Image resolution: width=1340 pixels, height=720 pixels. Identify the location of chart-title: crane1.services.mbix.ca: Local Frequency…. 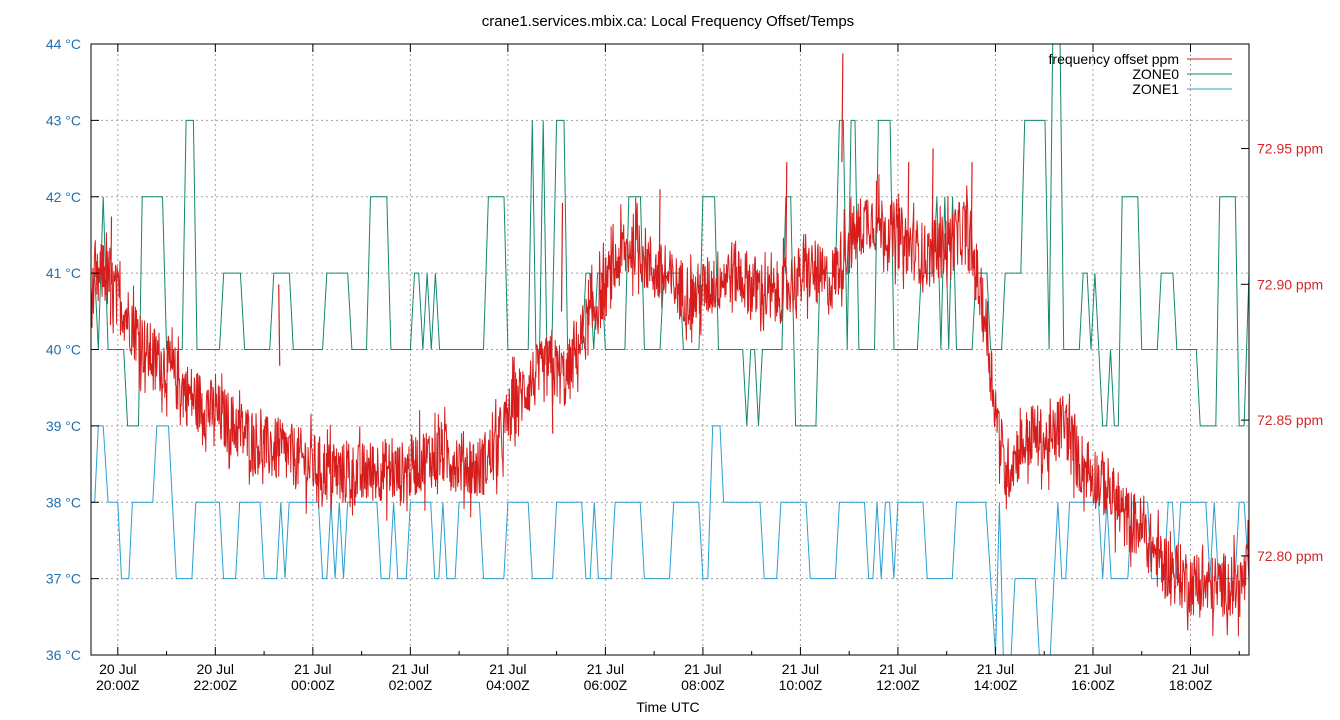
(668, 21).